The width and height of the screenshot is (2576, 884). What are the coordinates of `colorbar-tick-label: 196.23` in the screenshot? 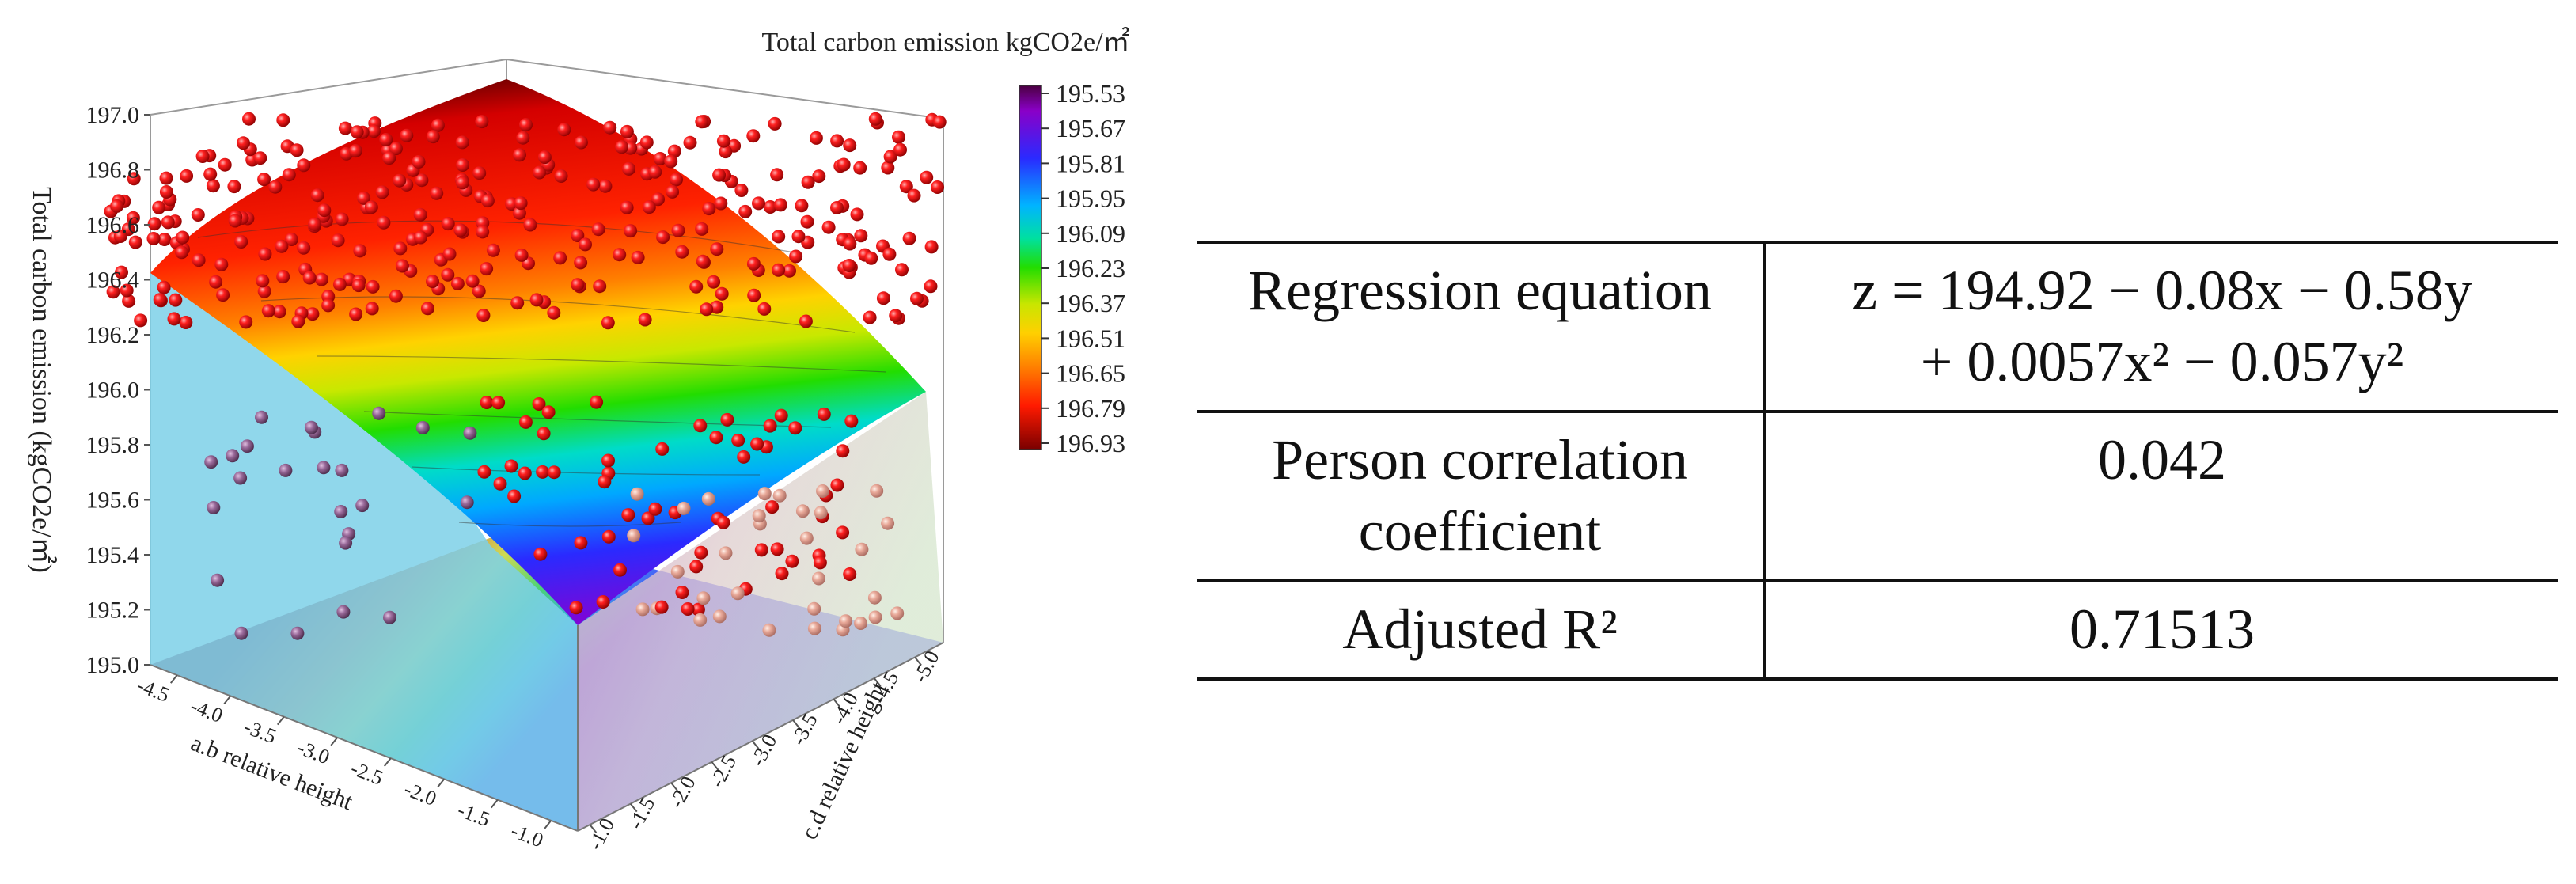 It's located at (1090, 268).